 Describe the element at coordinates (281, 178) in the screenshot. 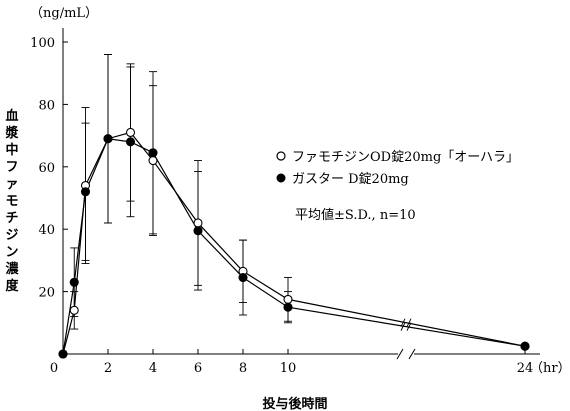

I see `legend-marker-filled` at that location.